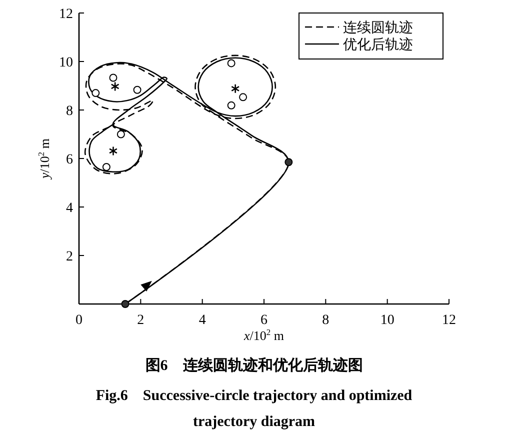 The image size is (508, 445). Describe the element at coordinates (378, 45) in the screenshot. I see `legend-label: 优化后轨迹` at that location.